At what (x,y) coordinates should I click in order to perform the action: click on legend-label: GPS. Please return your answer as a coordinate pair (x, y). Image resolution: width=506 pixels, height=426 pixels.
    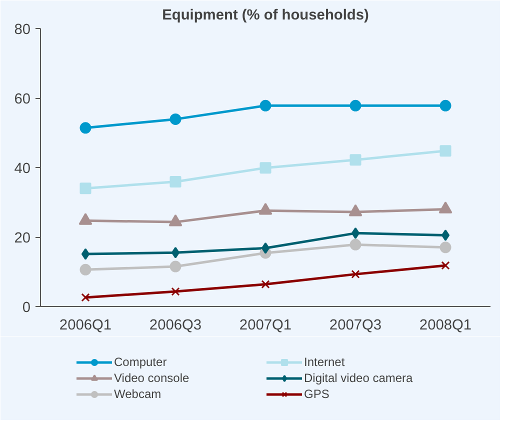
    Looking at the image, I should click on (317, 394).